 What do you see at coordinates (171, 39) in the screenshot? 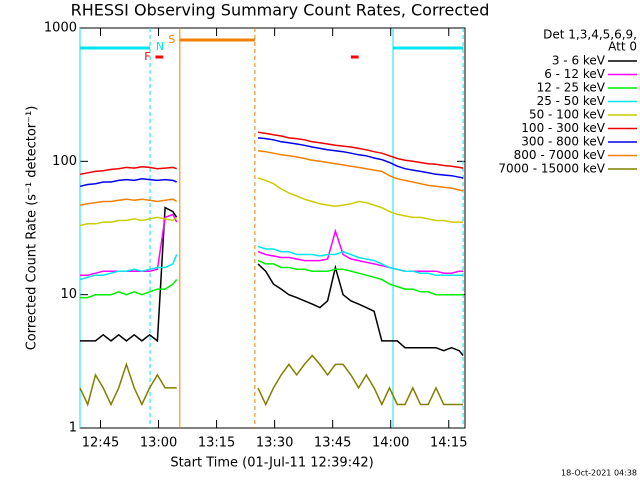
I see `flag-label: S` at bounding box center [171, 39].